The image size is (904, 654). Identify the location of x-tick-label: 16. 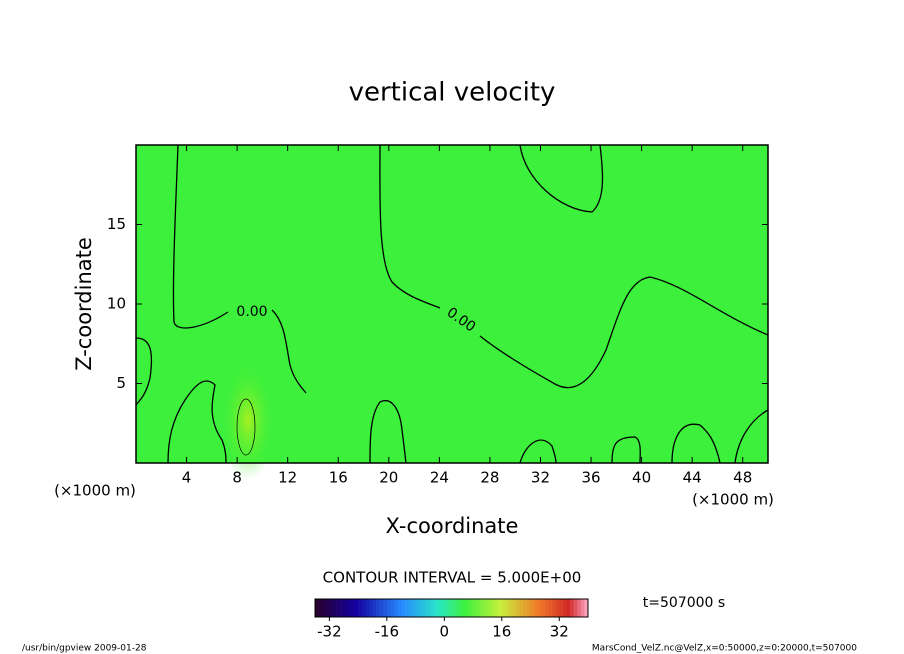
(338, 478).